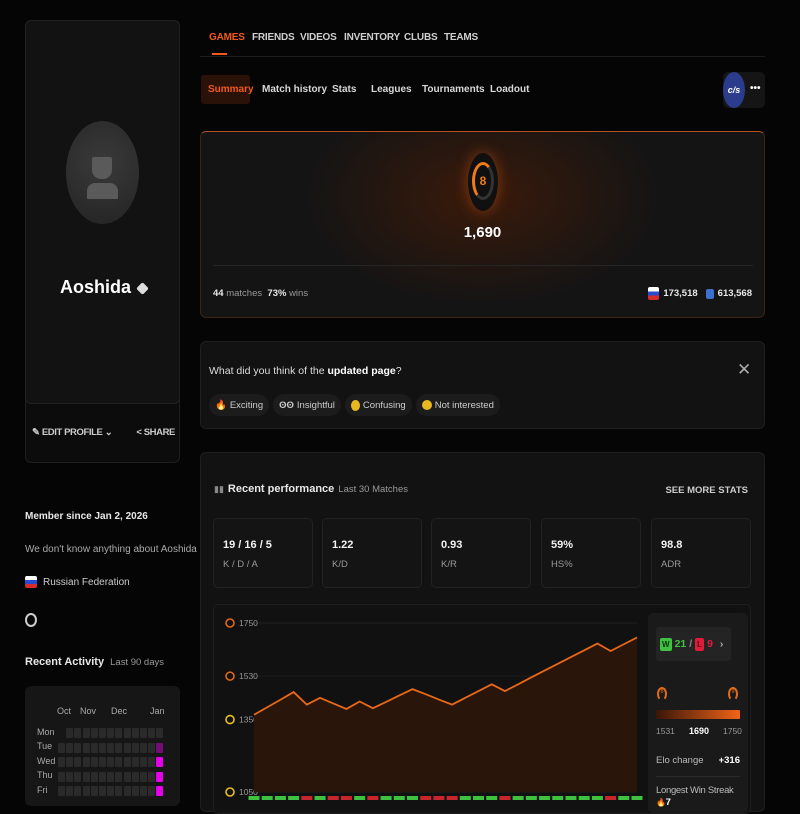 The height and width of the screenshot is (814, 800). What do you see at coordinates (378, 405) in the screenshot?
I see `feedback-confusing: Confusing` at bounding box center [378, 405].